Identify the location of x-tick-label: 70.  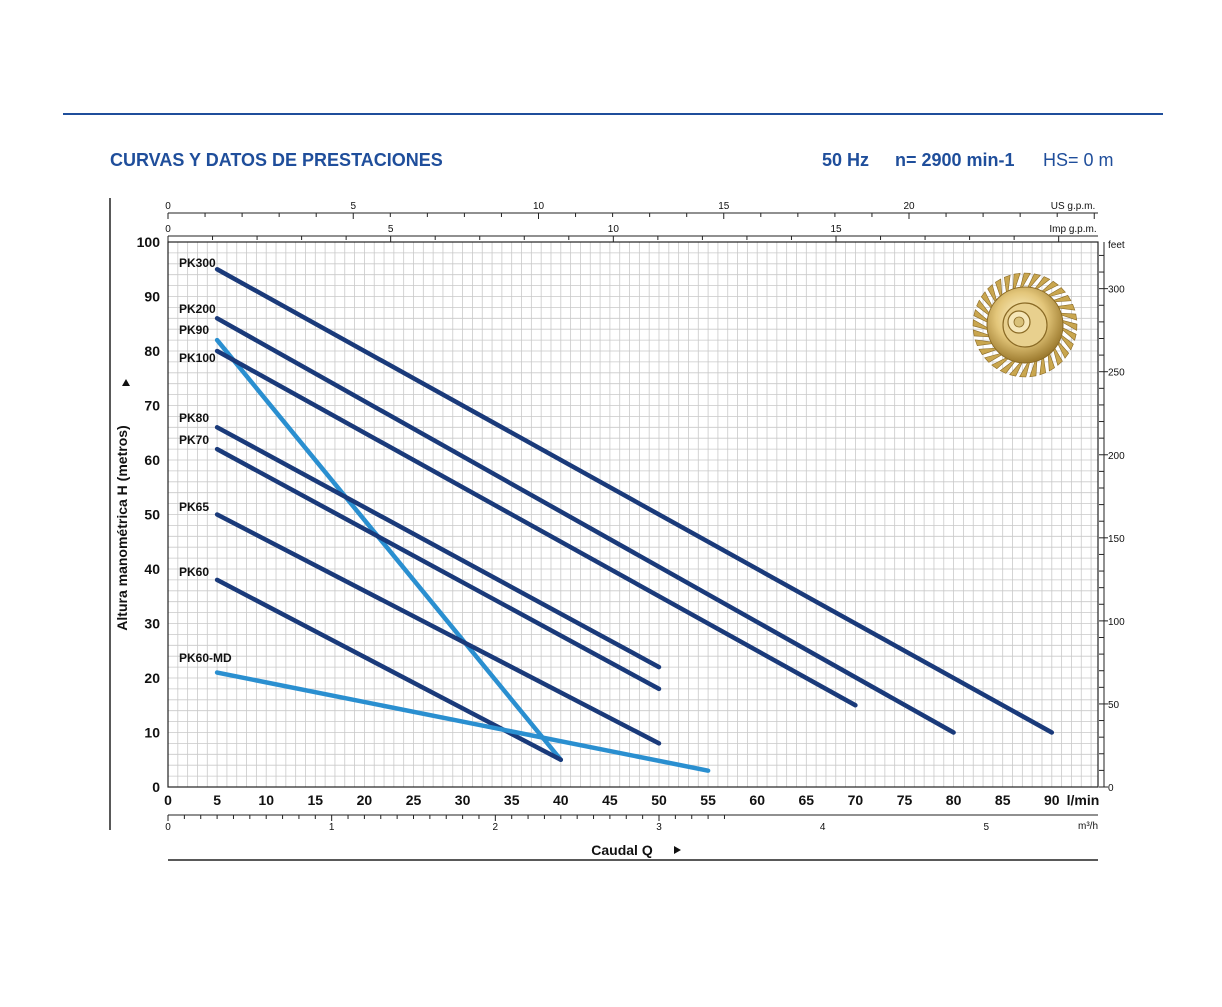
(856, 800).